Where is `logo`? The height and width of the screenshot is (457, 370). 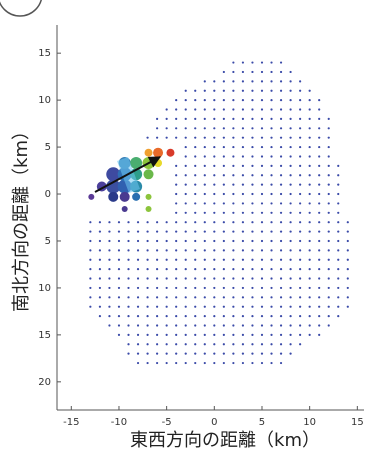 logo is located at coordinates (21, 8).